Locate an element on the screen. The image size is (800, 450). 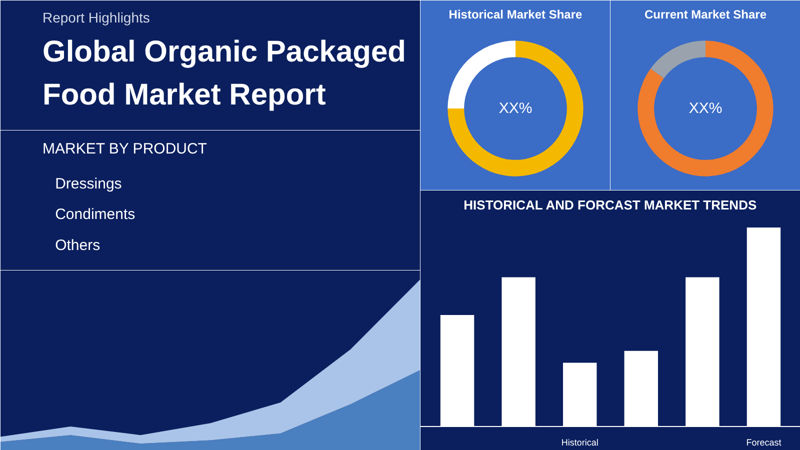
text: Dressings is located at coordinates (88, 183).